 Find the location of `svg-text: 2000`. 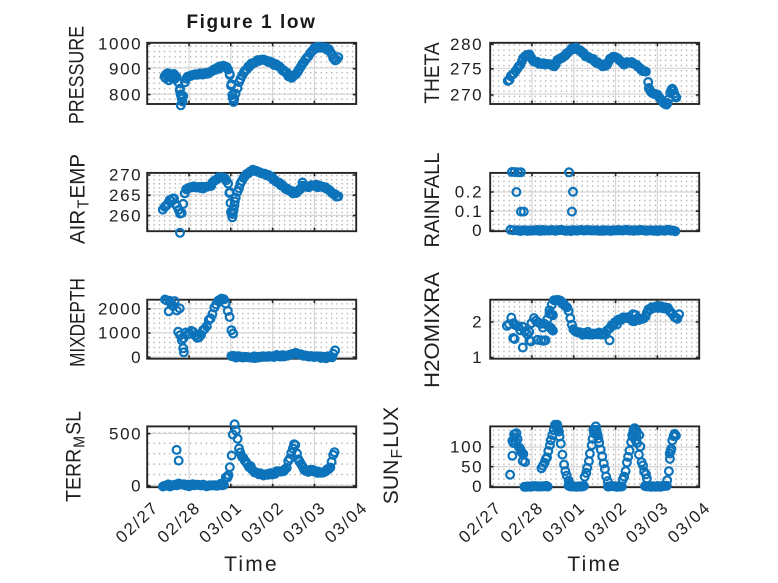

svg-text: 2000 is located at coordinates (120, 309).